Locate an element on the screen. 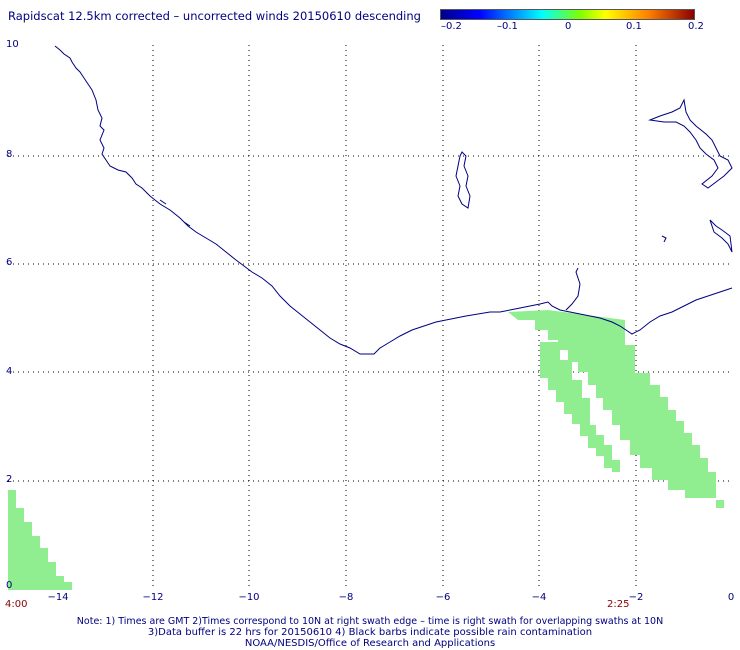 This screenshot has width=740, height=650. swath-time-right: 2:25 is located at coordinates (618, 604).